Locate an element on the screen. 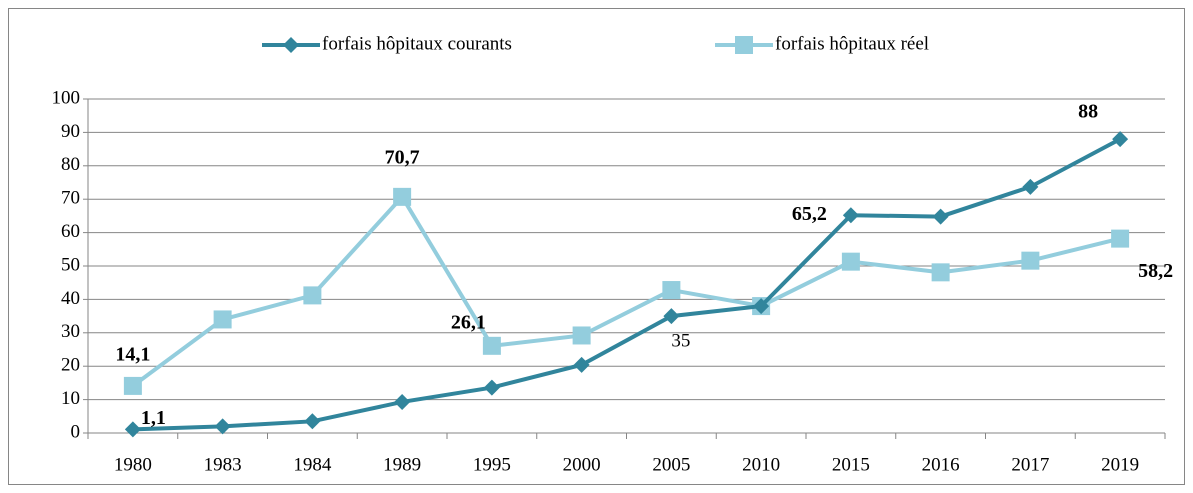  x-tick-label: 2005 is located at coordinates (671, 464).